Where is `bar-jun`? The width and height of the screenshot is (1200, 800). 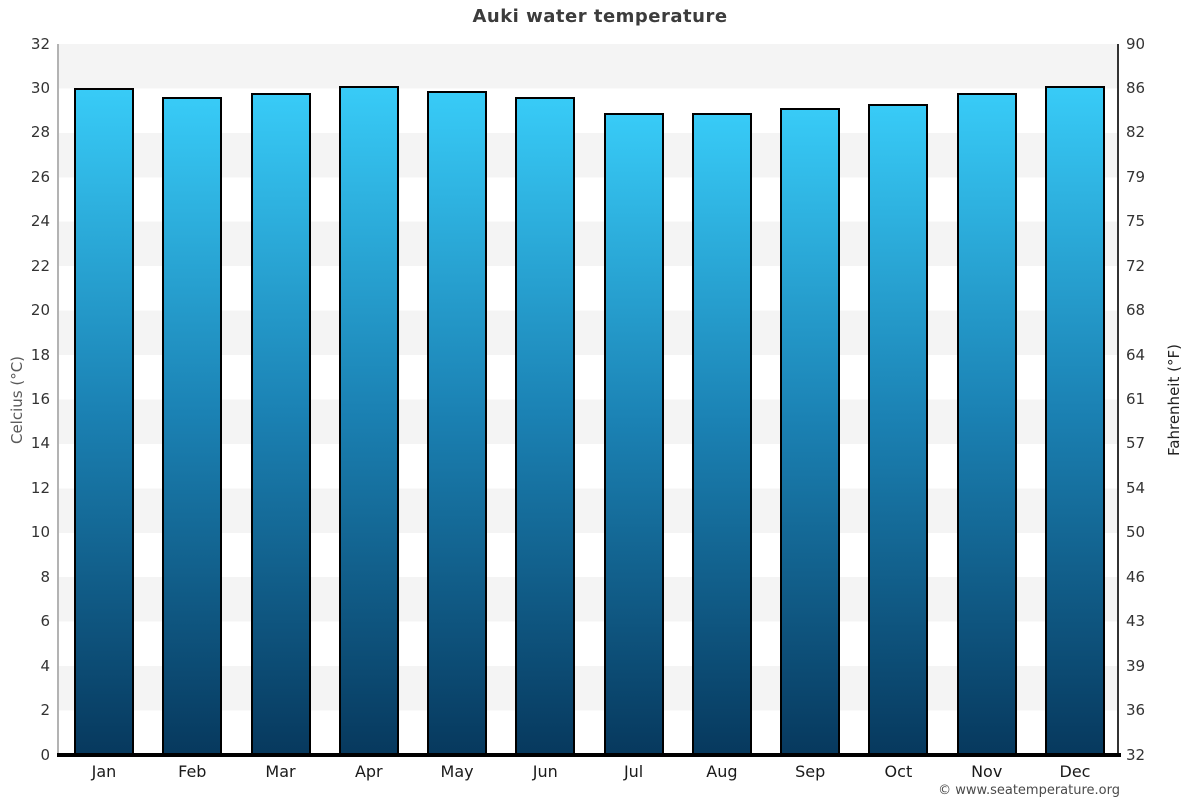 bar-jun is located at coordinates (545, 426).